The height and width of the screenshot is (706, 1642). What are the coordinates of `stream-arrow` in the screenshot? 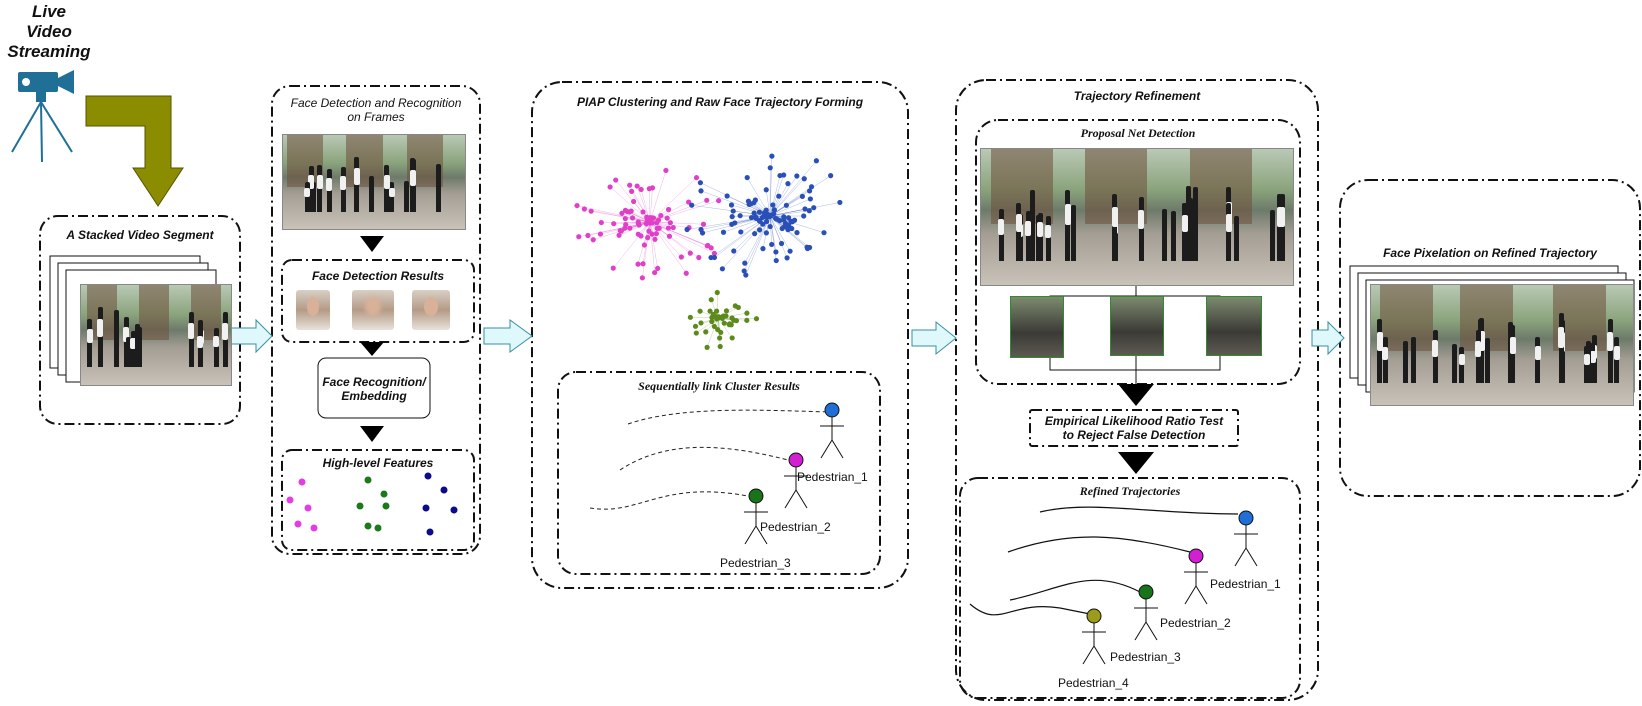 It's located at (134, 151).